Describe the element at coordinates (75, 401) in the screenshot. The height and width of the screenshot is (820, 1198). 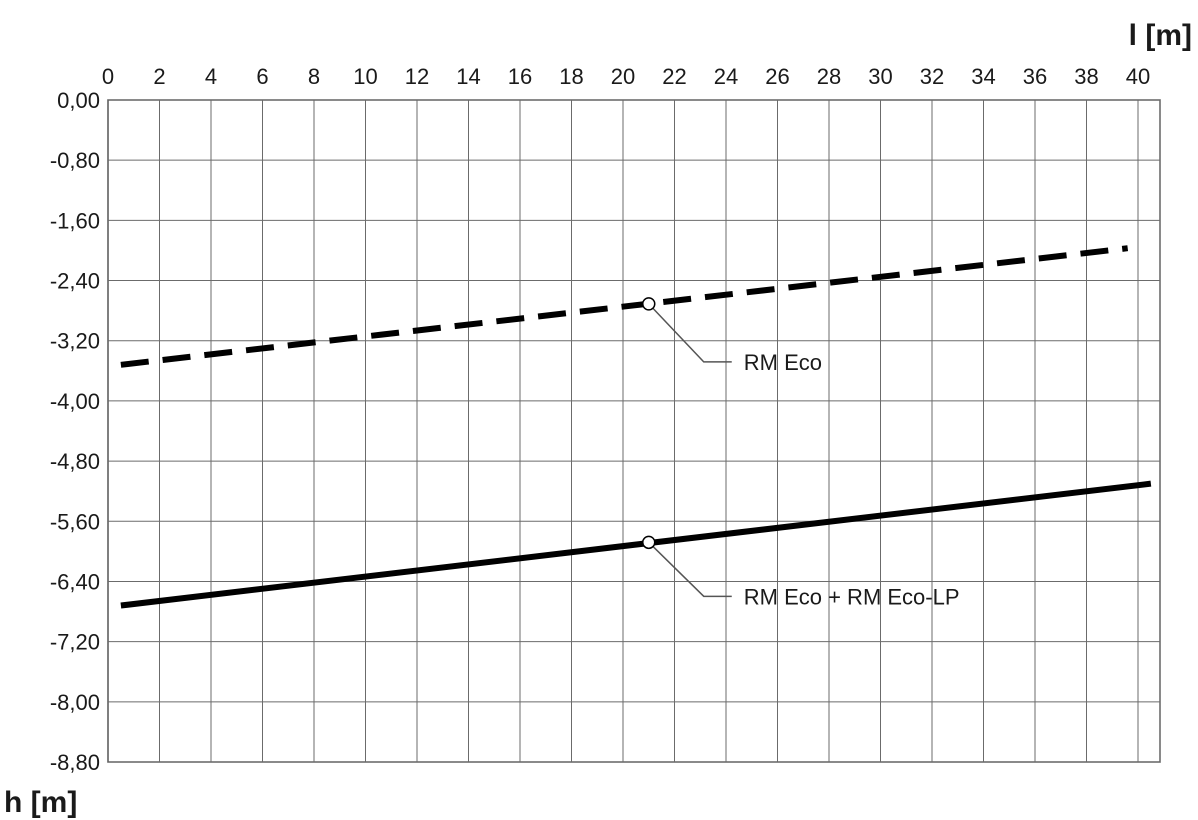
I see `y-tick-label: -4,00` at that location.